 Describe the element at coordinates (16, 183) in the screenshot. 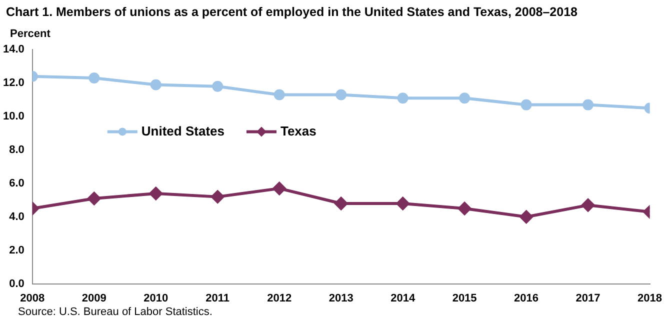

I see `y-tick-label: 6.0` at that location.